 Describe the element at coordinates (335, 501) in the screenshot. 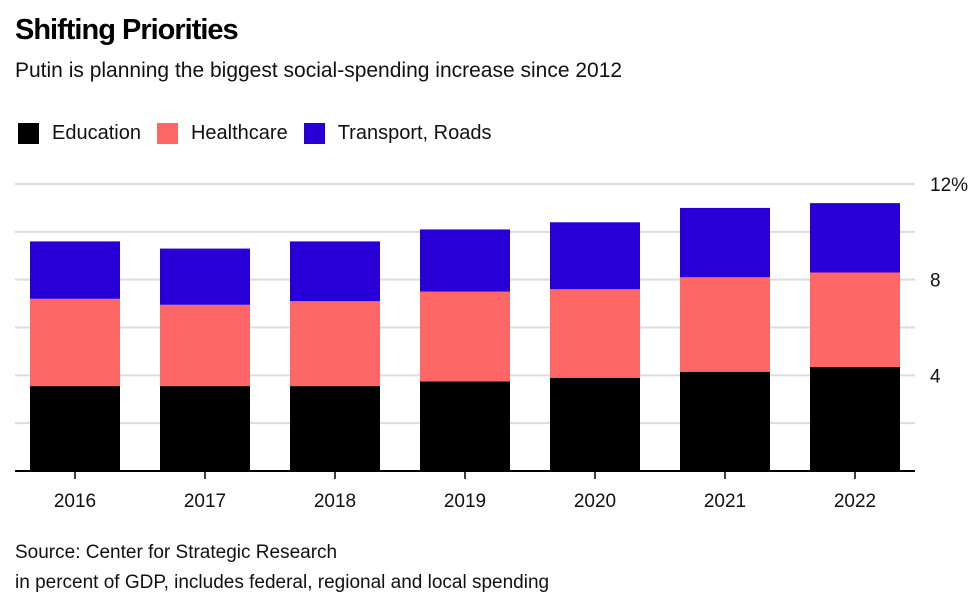

I see `x-tick-label: 2018` at that location.